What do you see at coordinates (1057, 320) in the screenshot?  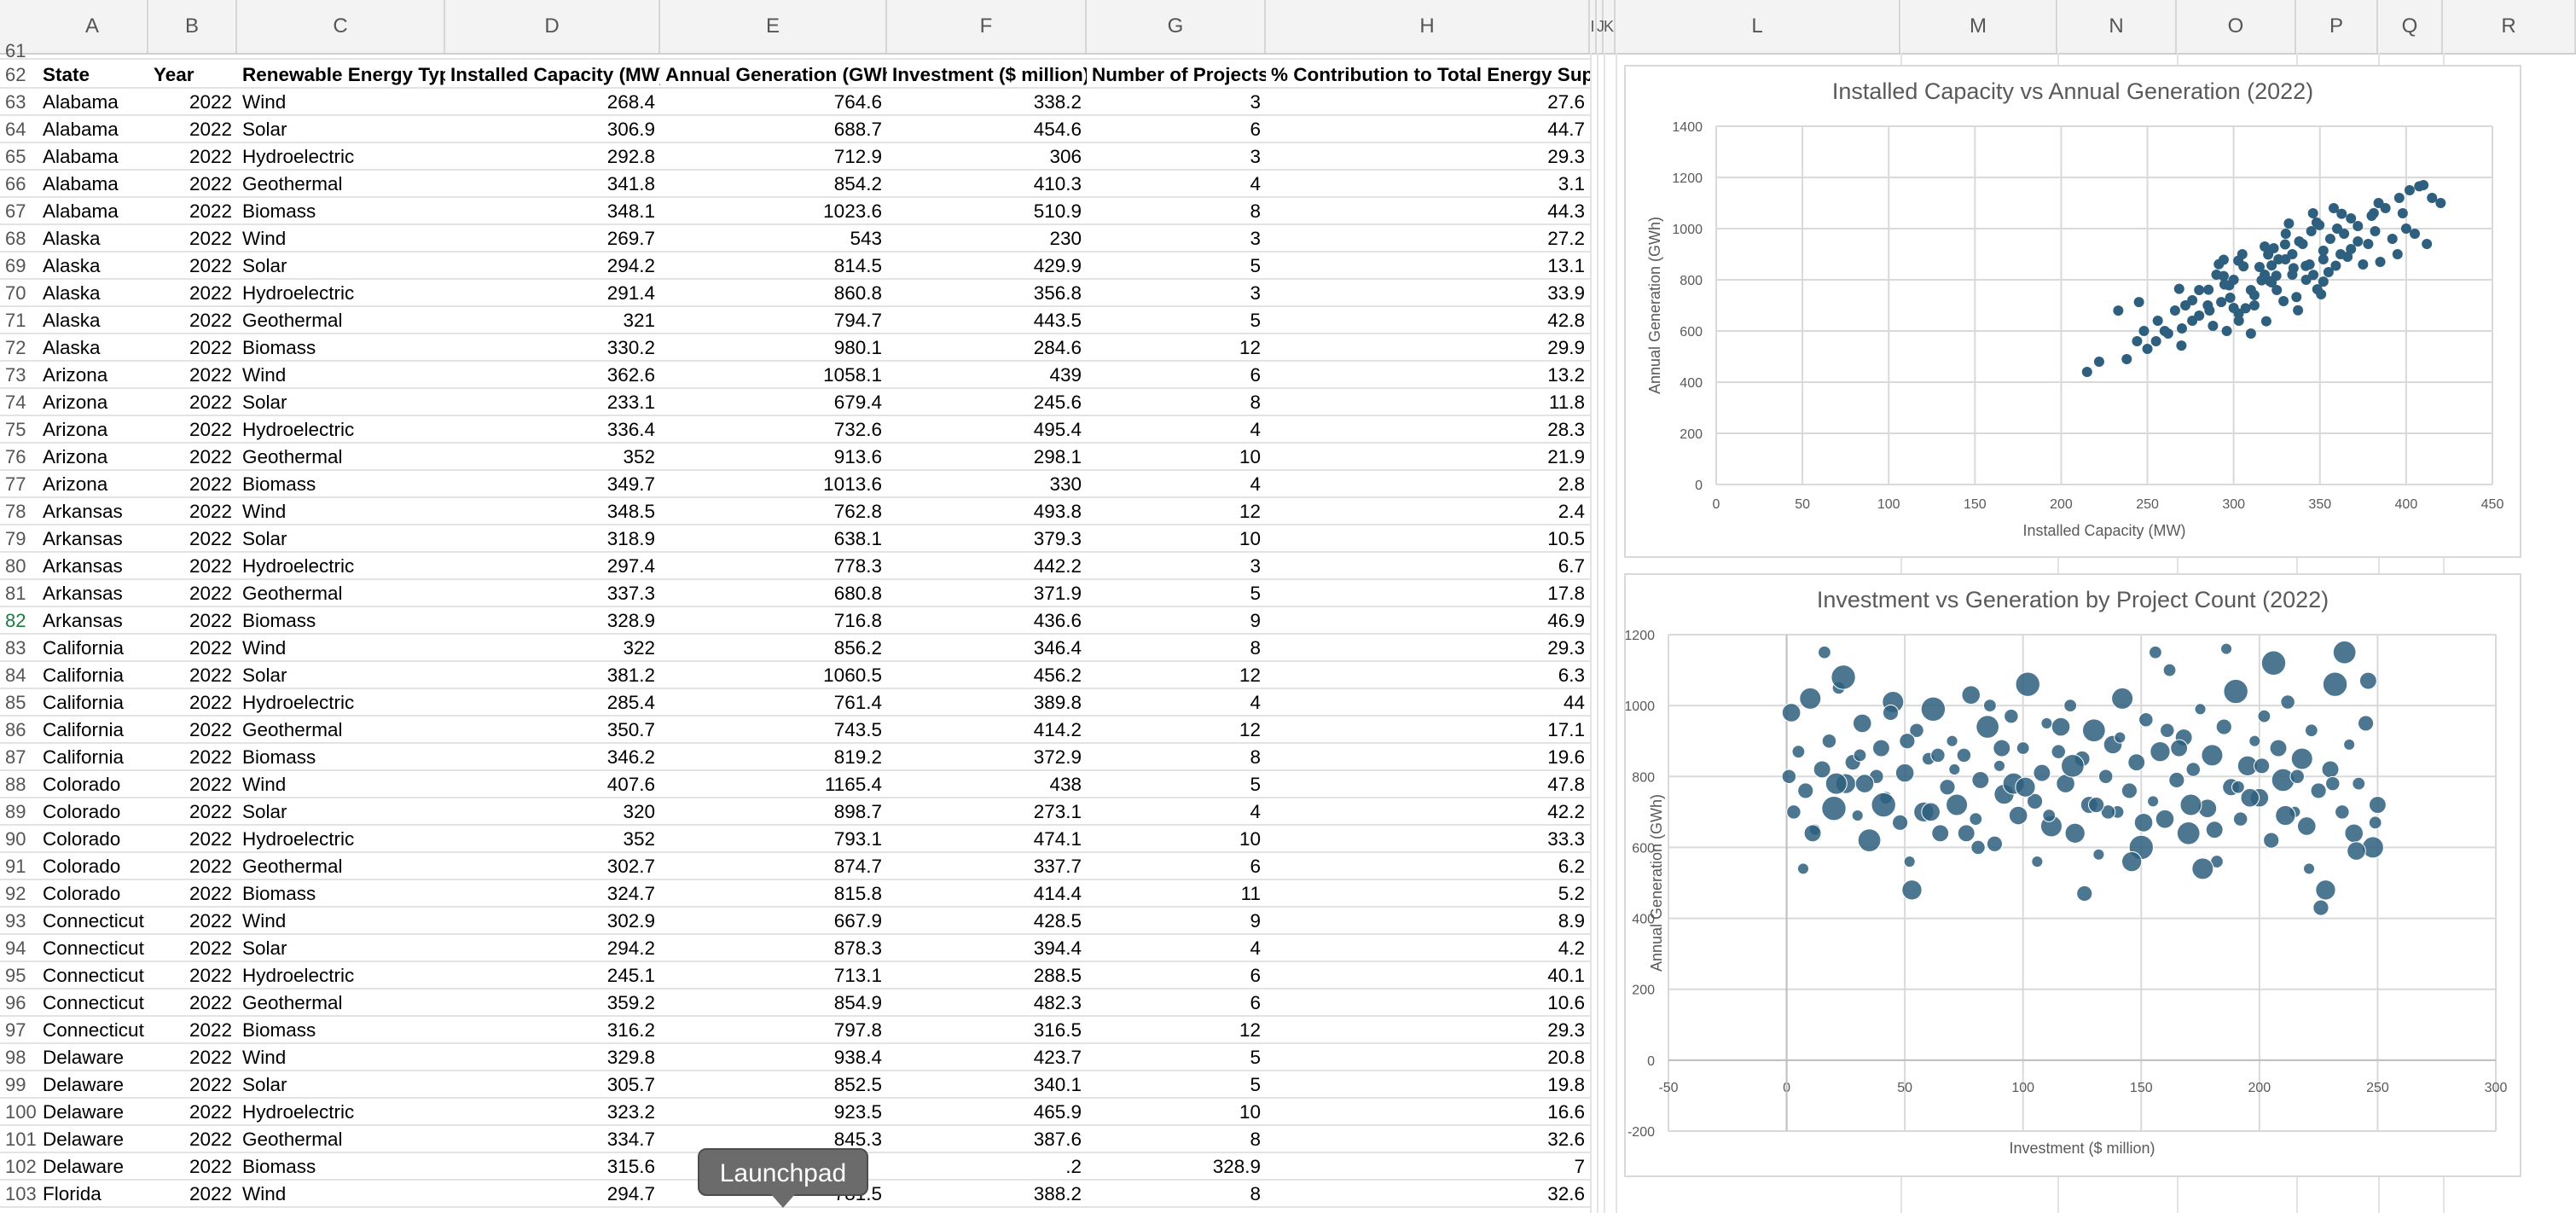 I see `cell-investment: 443.5` at bounding box center [1057, 320].